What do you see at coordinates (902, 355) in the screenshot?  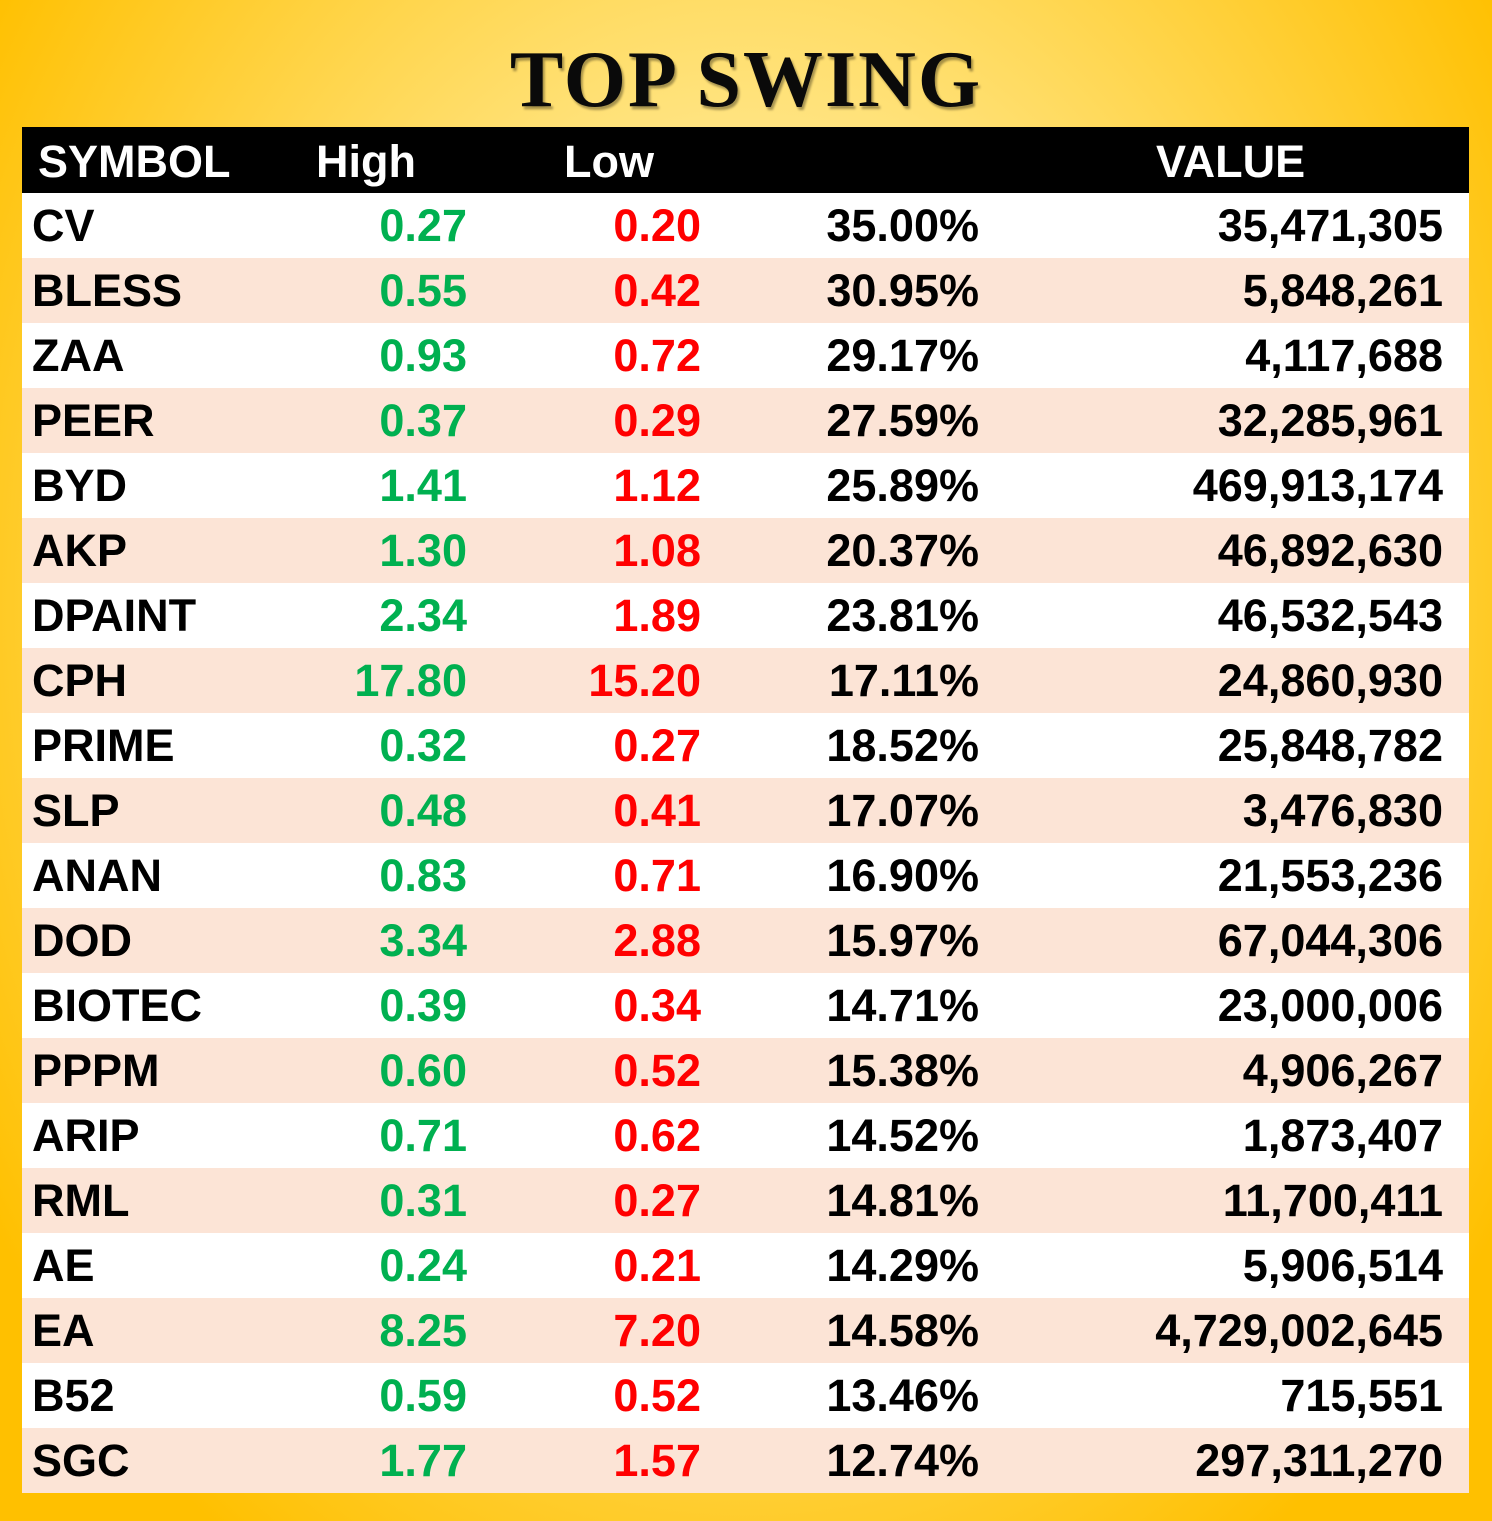 I see `cell-pct: 29.17%` at bounding box center [902, 355].